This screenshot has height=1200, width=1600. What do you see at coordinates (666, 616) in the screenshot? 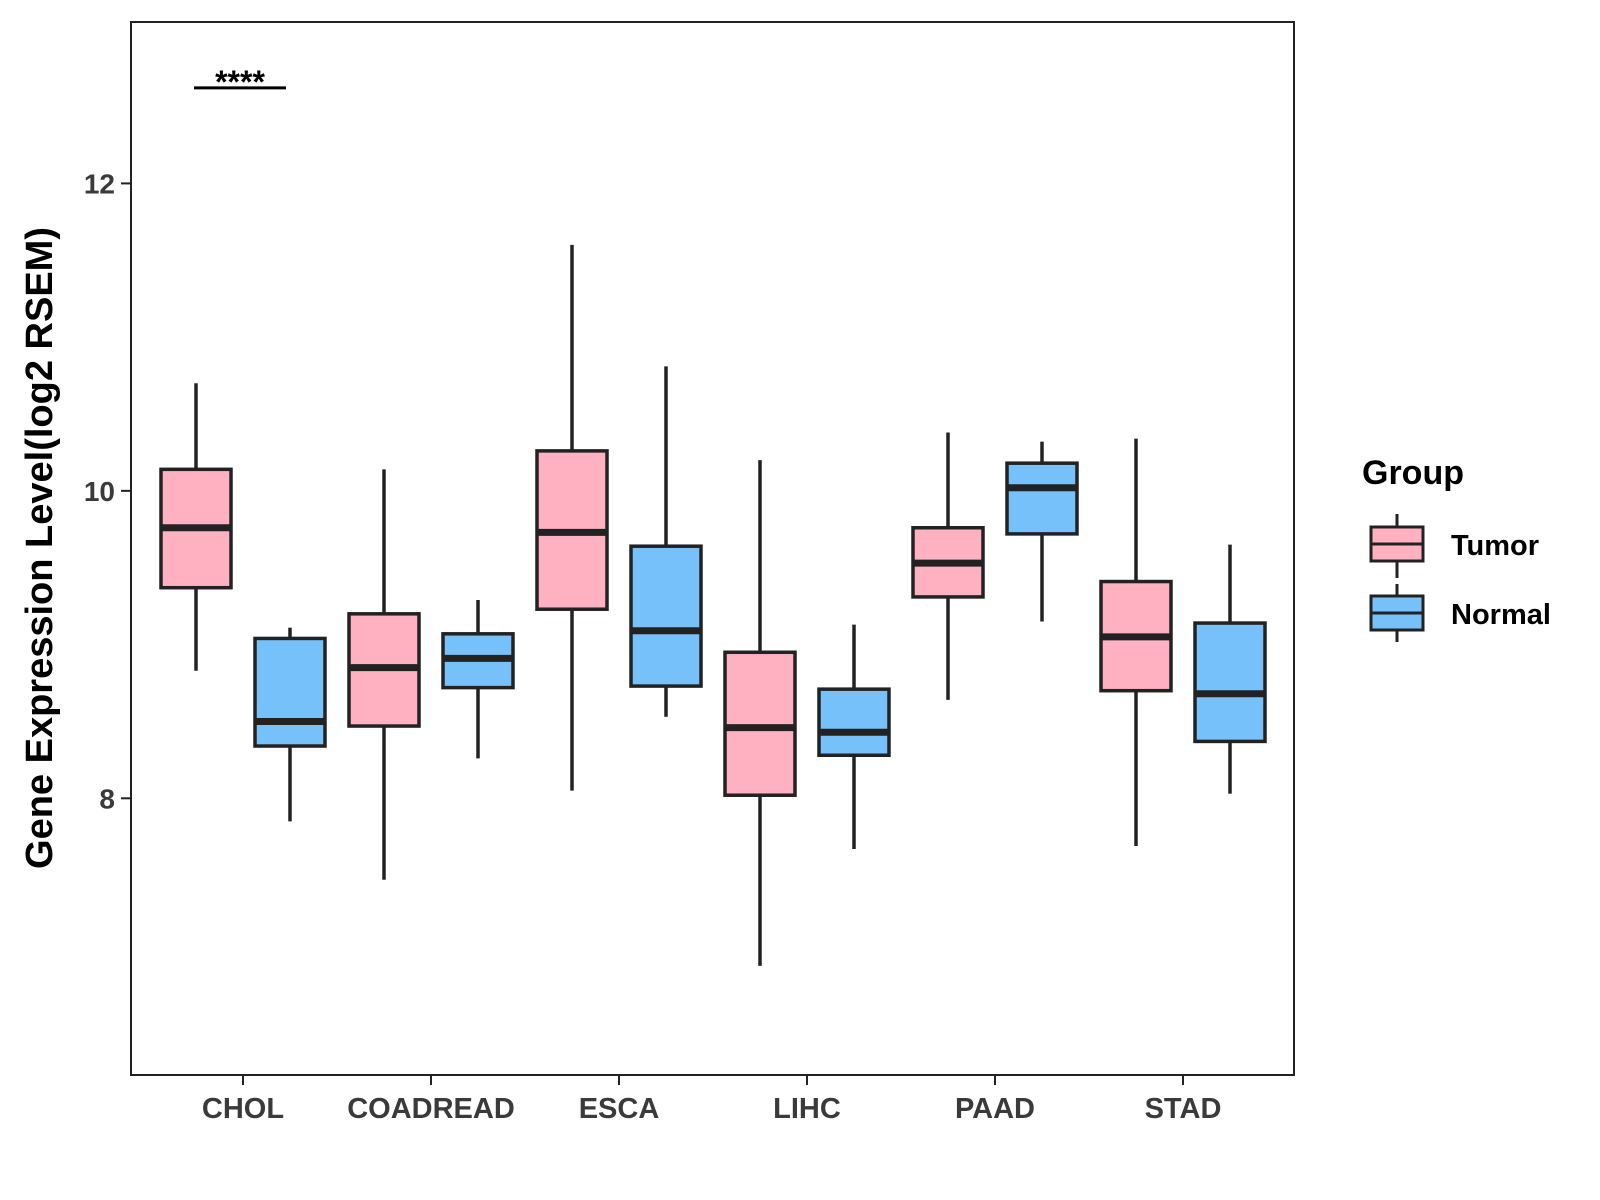
I see `iqr-box-esca-normal` at bounding box center [666, 616].